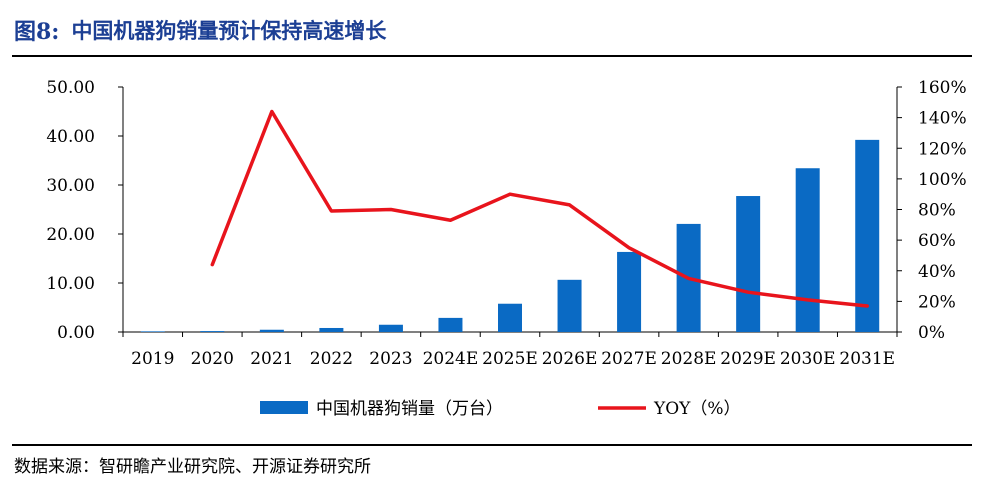 The height and width of the screenshot is (489, 985). I want to click on y-right-tick-label: 80%, so click(937, 211).